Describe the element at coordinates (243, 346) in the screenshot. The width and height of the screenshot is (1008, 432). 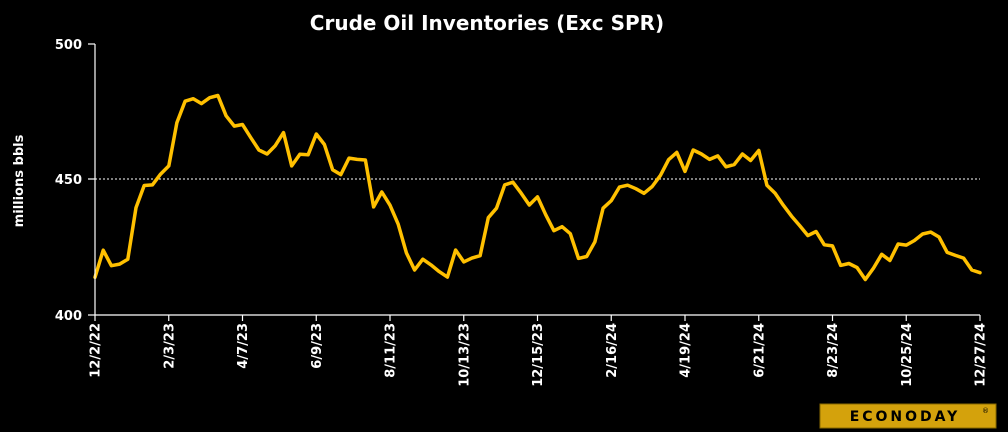
I see `x-tick-label: 4/7/23` at that location.